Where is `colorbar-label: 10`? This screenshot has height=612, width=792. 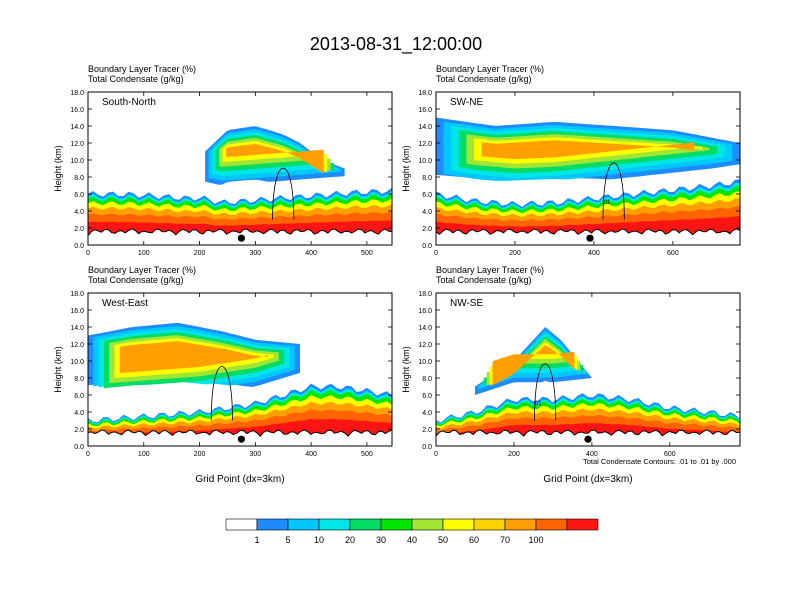 colorbar-label: 10 is located at coordinates (319, 540).